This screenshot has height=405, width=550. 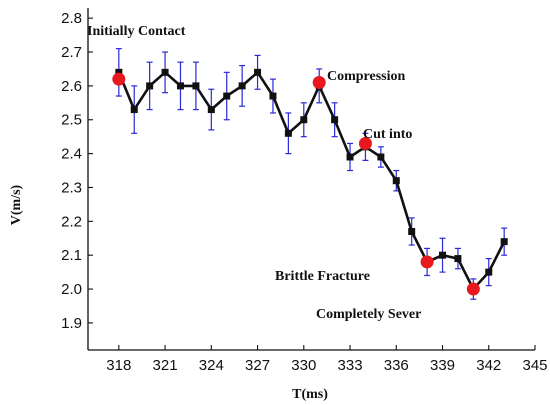 I want to click on annotation-cut-into: Cut into, so click(x=387, y=134).